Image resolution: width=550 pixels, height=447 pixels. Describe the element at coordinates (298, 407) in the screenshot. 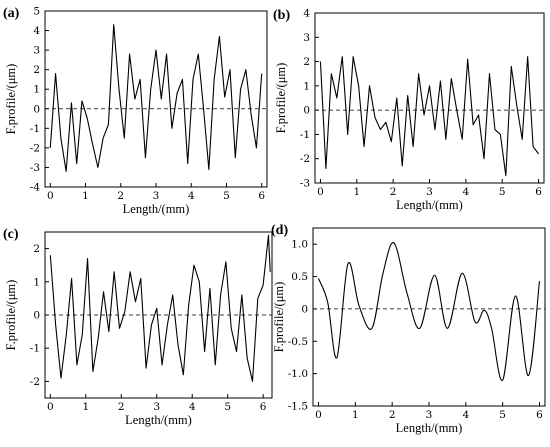

I see `y-tick-label: -1.5` at that location.